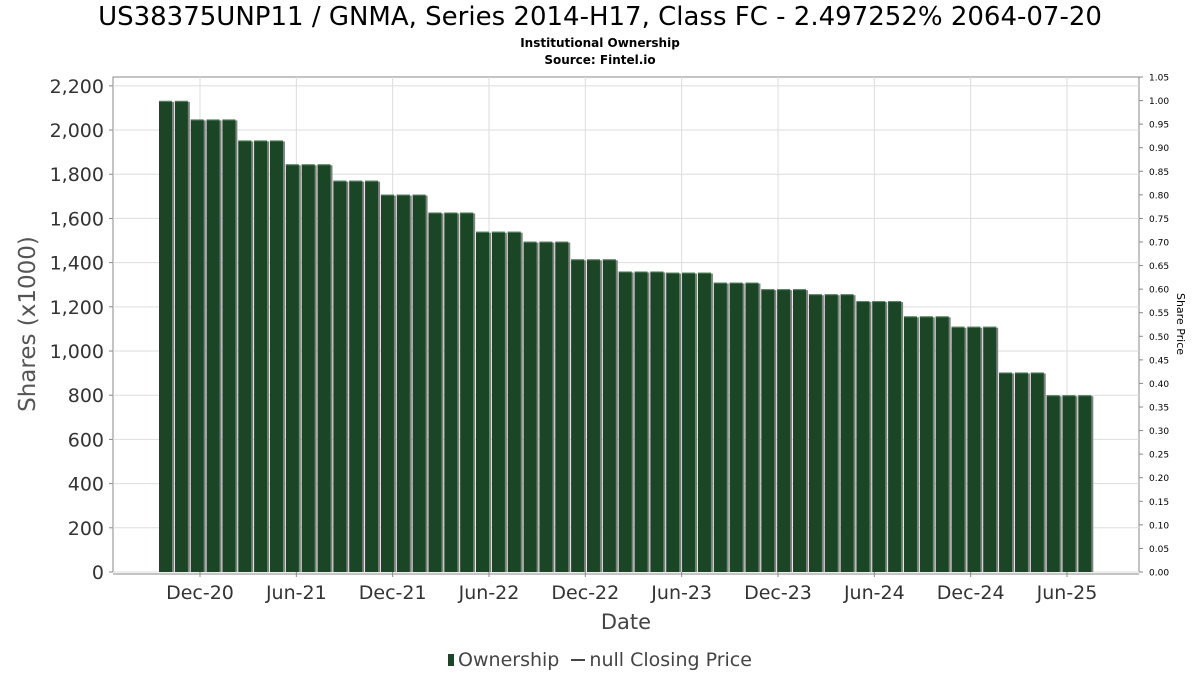 The width and height of the screenshot is (1200, 675). What do you see at coordinates (1180, 324) in the screenshot?
I see `y2-axis-label: Share Price` at bounding box center [1180, 324].